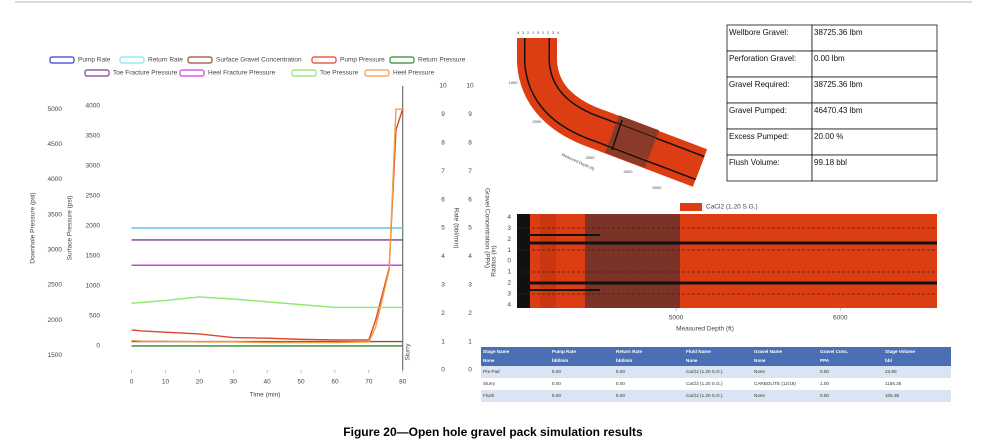 The width and height of the screenshot is (987, 445). I want to click on axis-title: Measured Depth (ft), so click(705, 329).